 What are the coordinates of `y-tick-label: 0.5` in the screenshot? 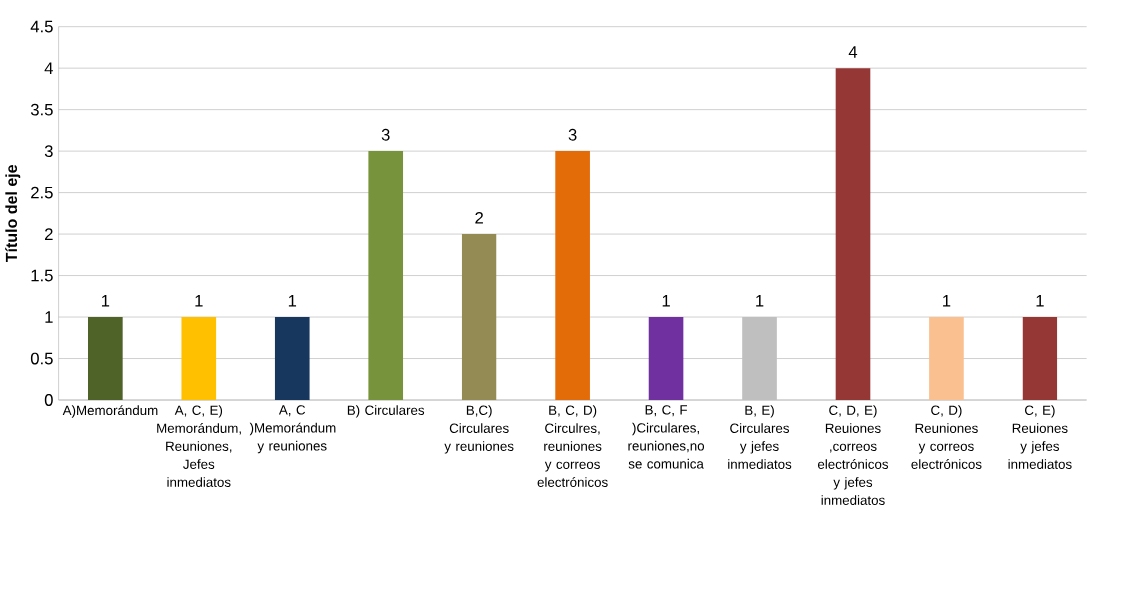 It's located at (41, 358).